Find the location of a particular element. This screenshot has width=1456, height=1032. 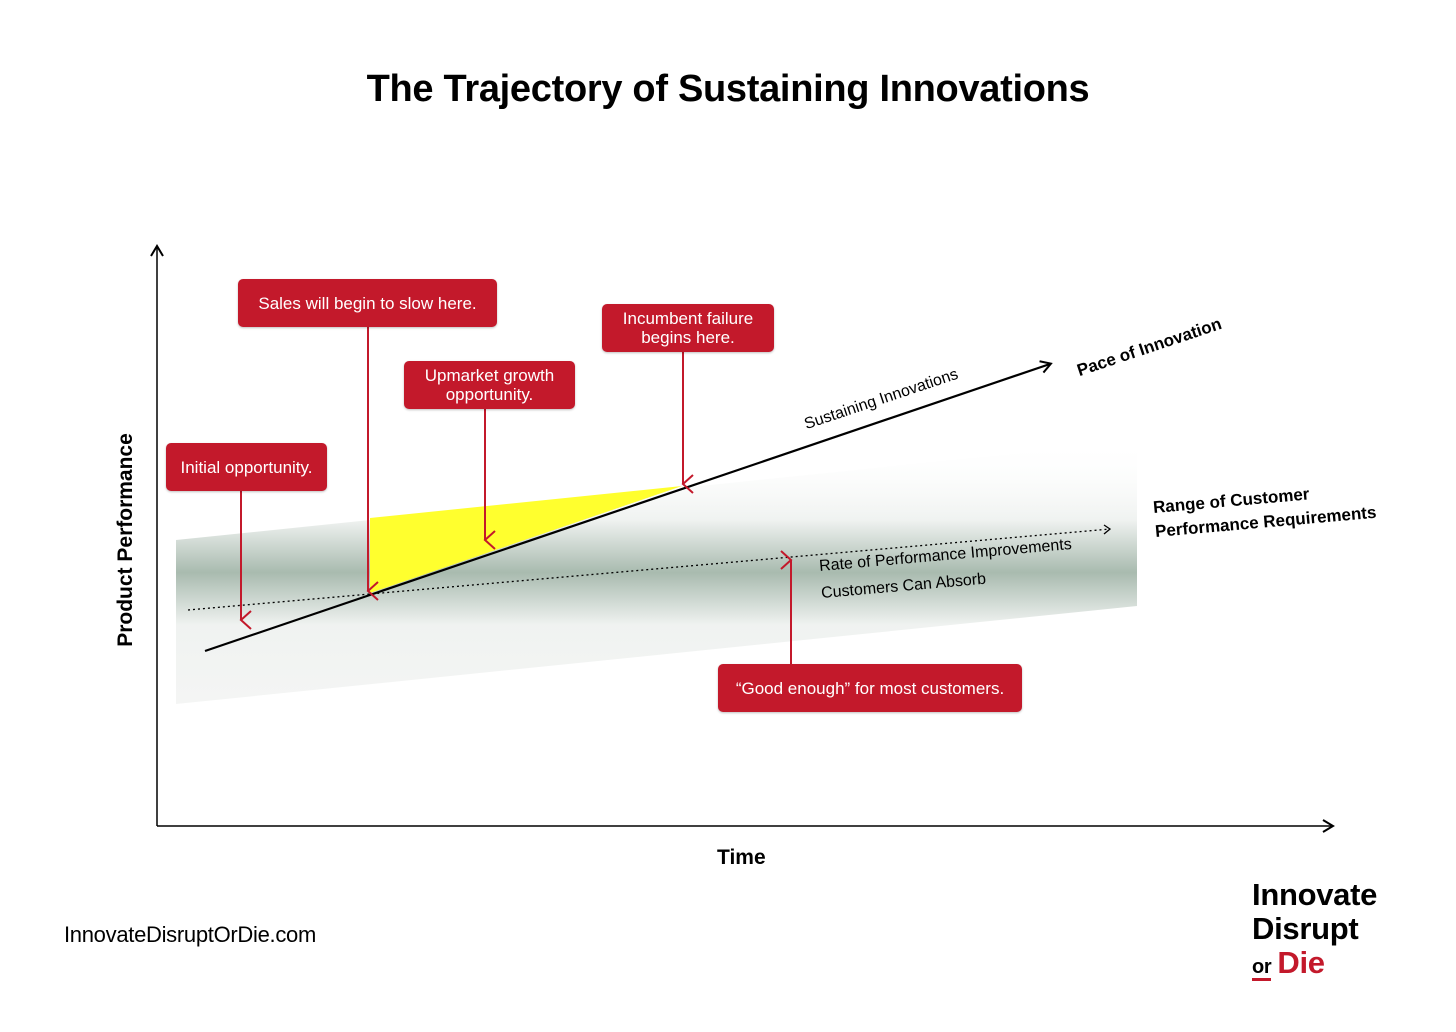

x-axis-label: Time is located at coordinates (741, 857).